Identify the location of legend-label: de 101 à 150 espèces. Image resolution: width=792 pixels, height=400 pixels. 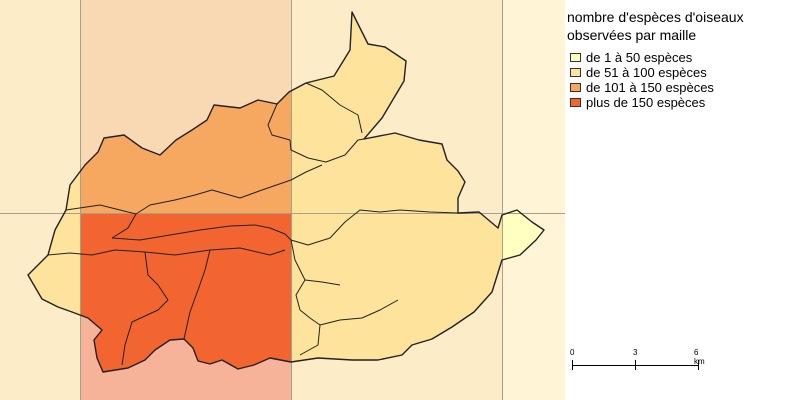
(650, 87).